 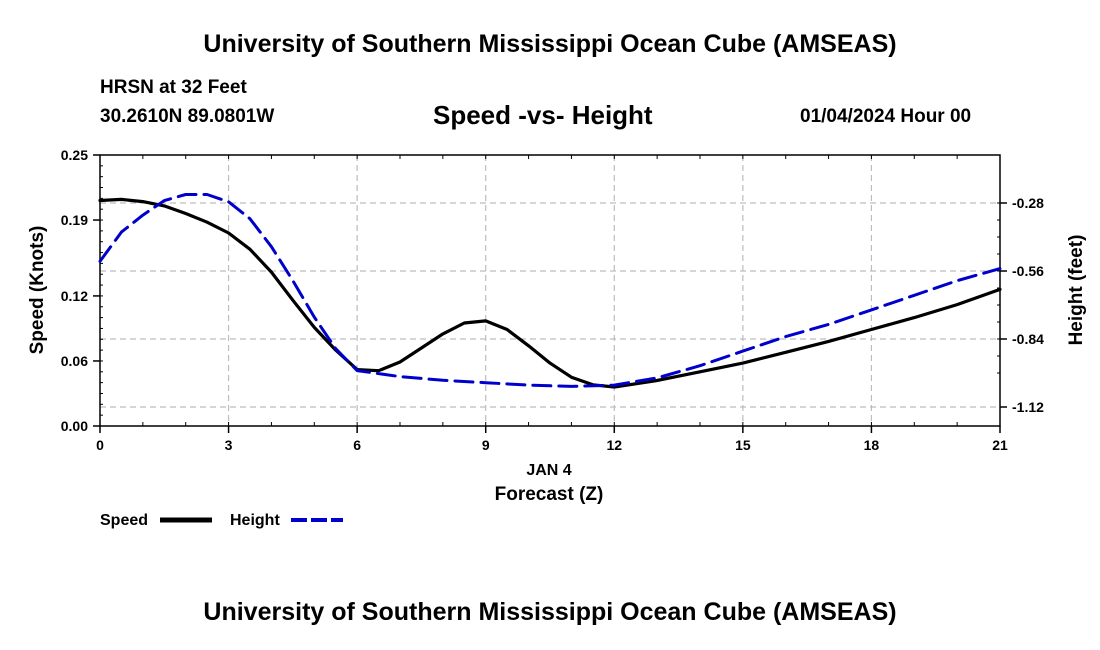 I want to click on y2-axis-label: Height (feet), so click(x=1076, y=290).